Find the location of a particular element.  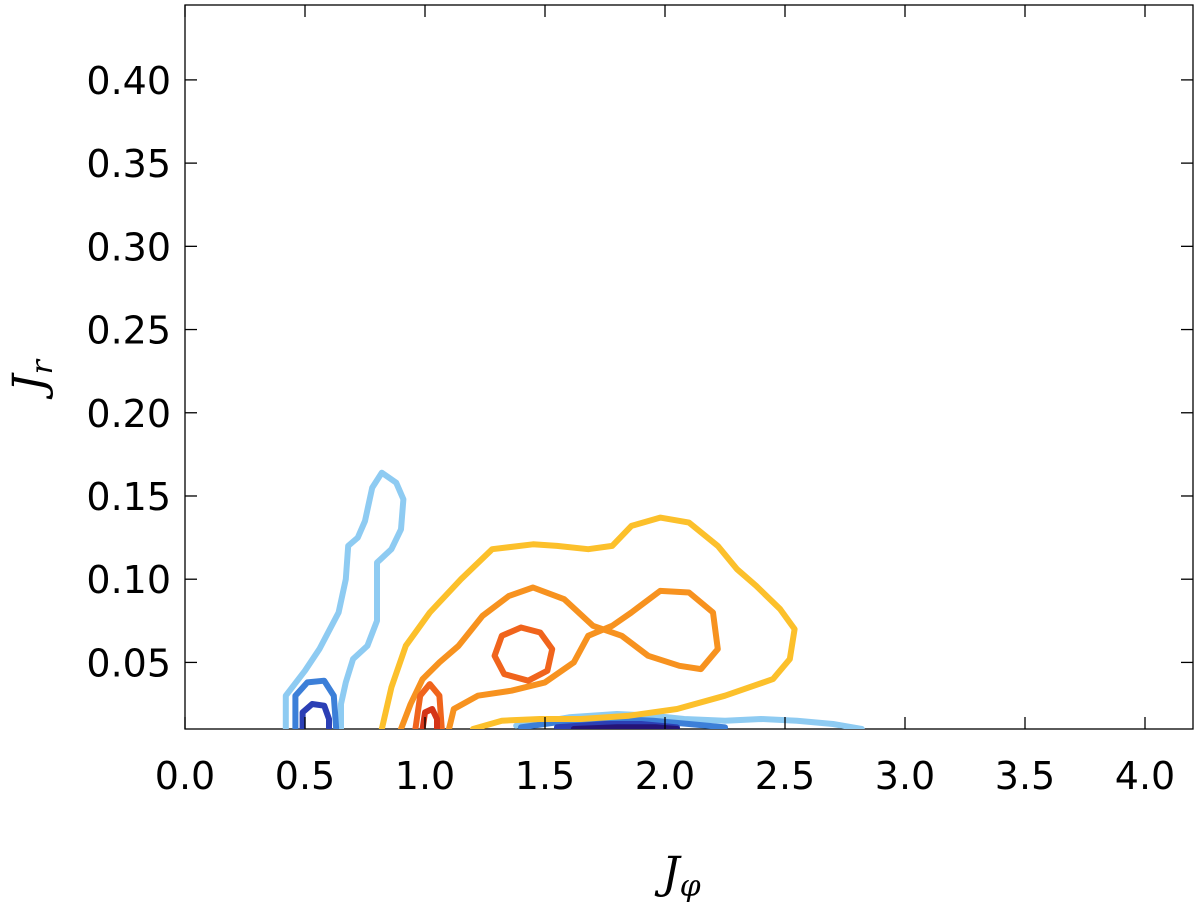

y-tick-label: 0.40 is located at coordinates (128, 81).